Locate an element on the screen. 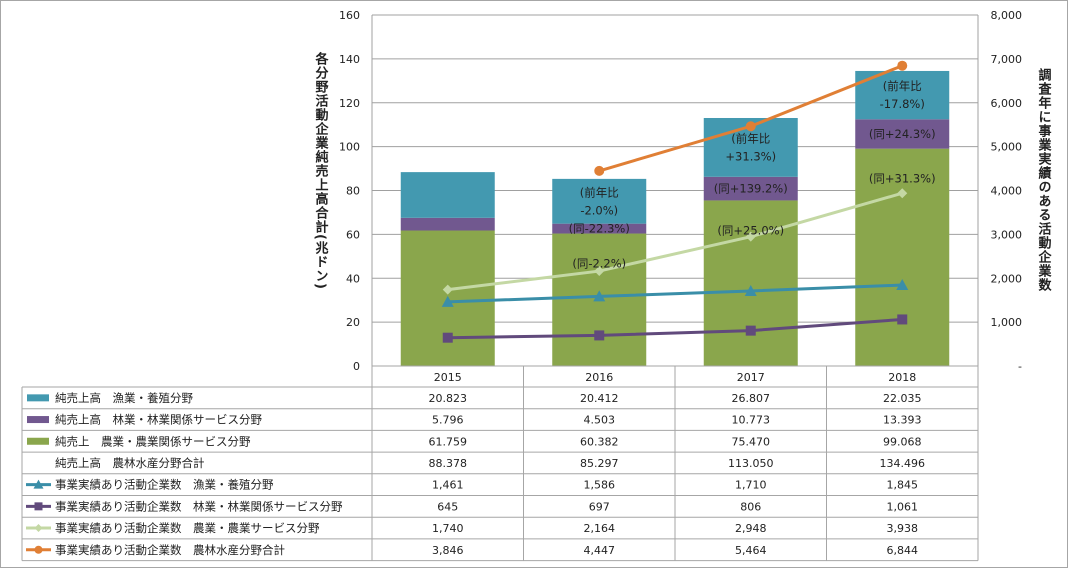  y-left-tick-label: 0 is located at coordinates (356, 366).